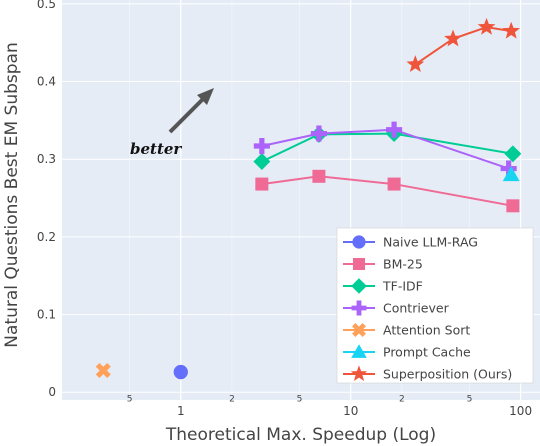 The width and height of the screenshot is (540, 446). I want to click on legend-item: Superposition (Ours), so click(427, 373).